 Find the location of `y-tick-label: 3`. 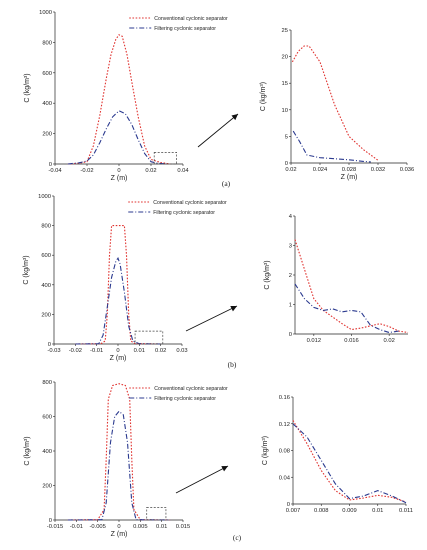

y-tick-label: 3 is located at coordinates (290, 247).